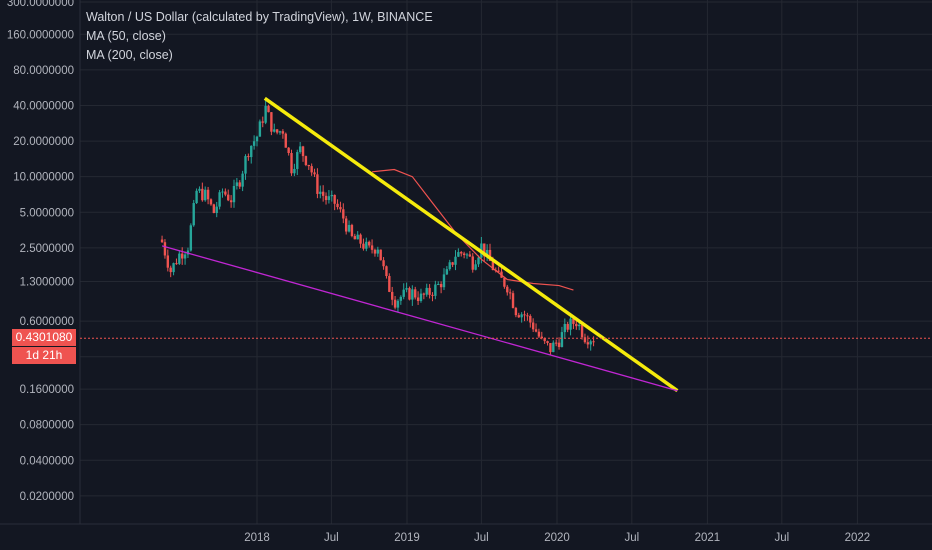 This screenshot has width=932, height=550. Describe the element at coordinates (708, 538) in the screenshot. I see `time-tick-label: 2021` at that location.